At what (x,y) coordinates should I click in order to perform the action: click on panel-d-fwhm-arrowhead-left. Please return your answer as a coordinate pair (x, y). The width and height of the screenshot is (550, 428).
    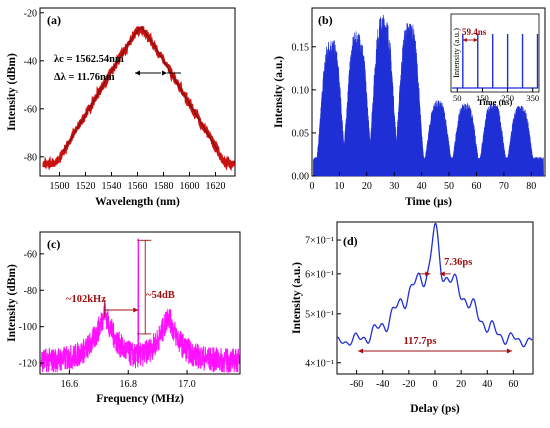
    Looking at the image, I should click on (428, 274).